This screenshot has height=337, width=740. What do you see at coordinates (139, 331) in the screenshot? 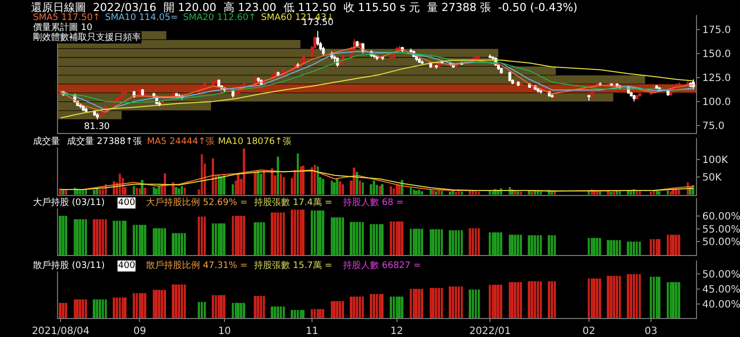
I see `x-tick-label: 09` at bounding box center [139, 331].